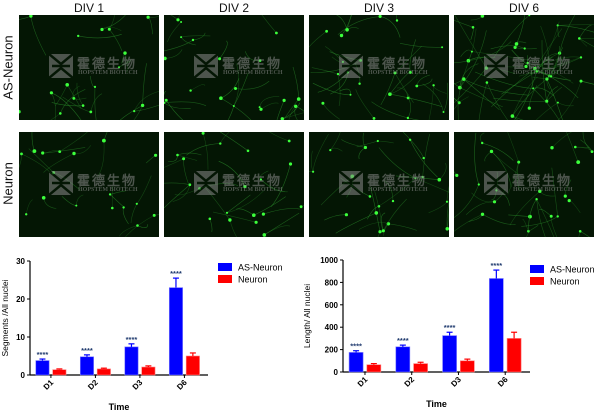 The image size is (602, 415). What do you see at coordinates (496, 66) in the screenshot?
I see `watermark-logo-icon` at bounding box center [496, 66].